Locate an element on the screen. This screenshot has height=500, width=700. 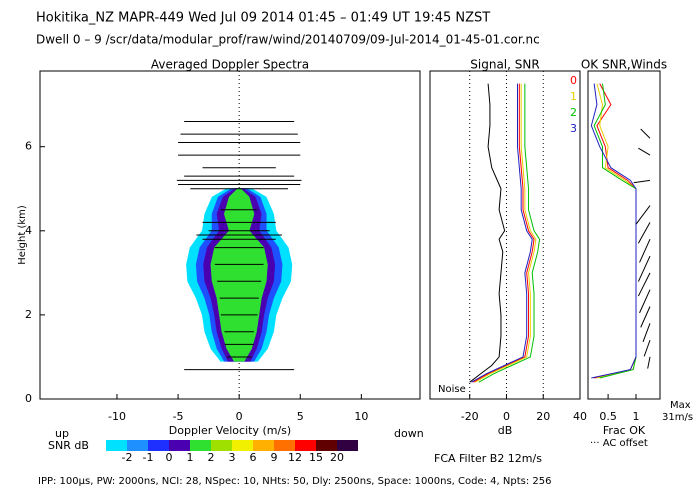
max-label: Max is located at coordinates (680, 405).